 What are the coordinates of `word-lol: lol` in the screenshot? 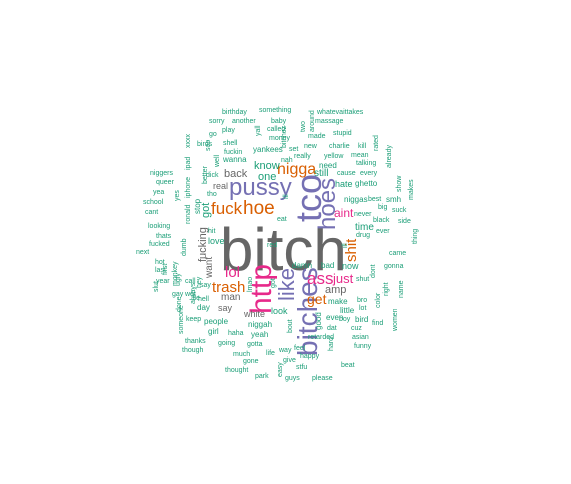 It's located at (233, 272).